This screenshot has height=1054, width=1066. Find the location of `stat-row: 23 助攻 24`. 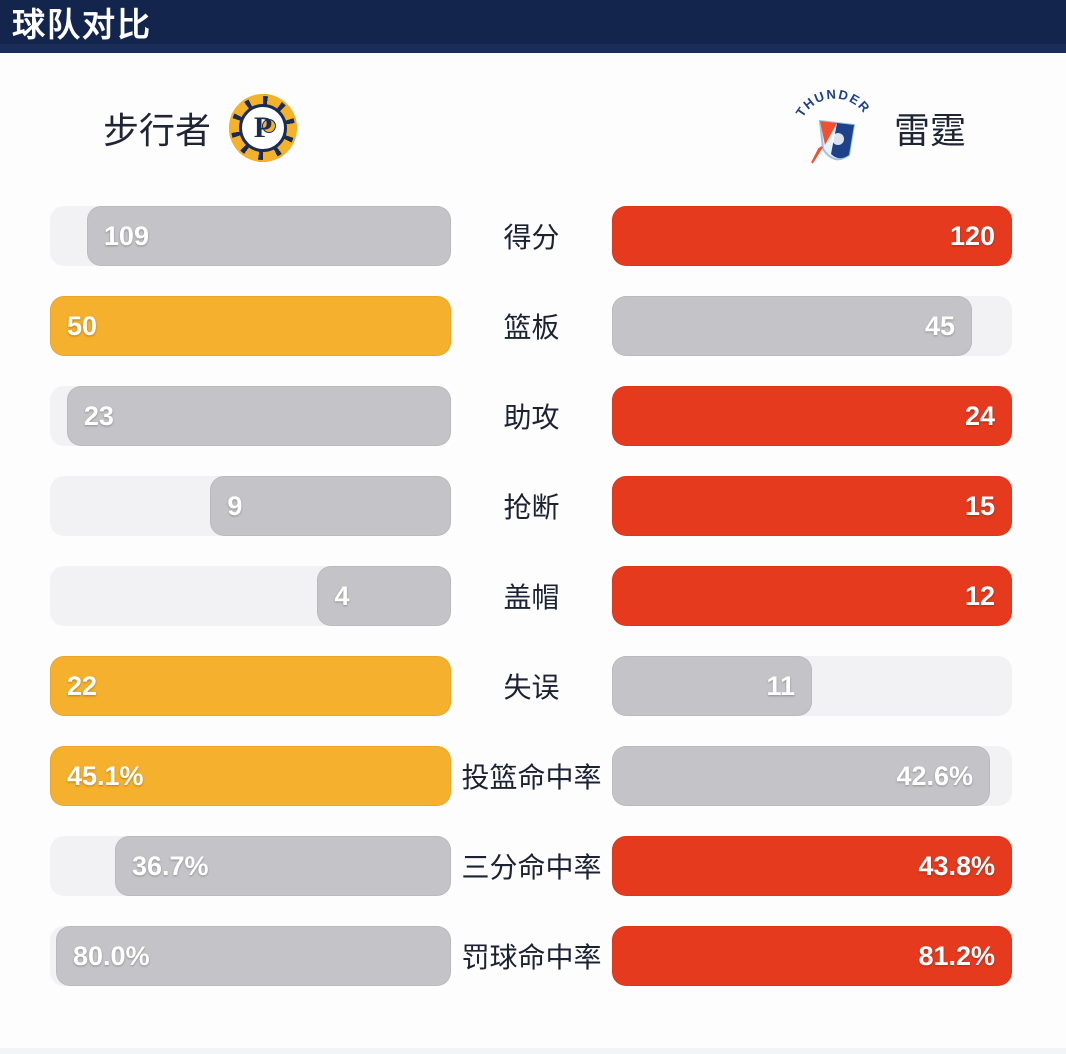

stat-row: 23 助攻 24 is located at coordinates (531, 416).